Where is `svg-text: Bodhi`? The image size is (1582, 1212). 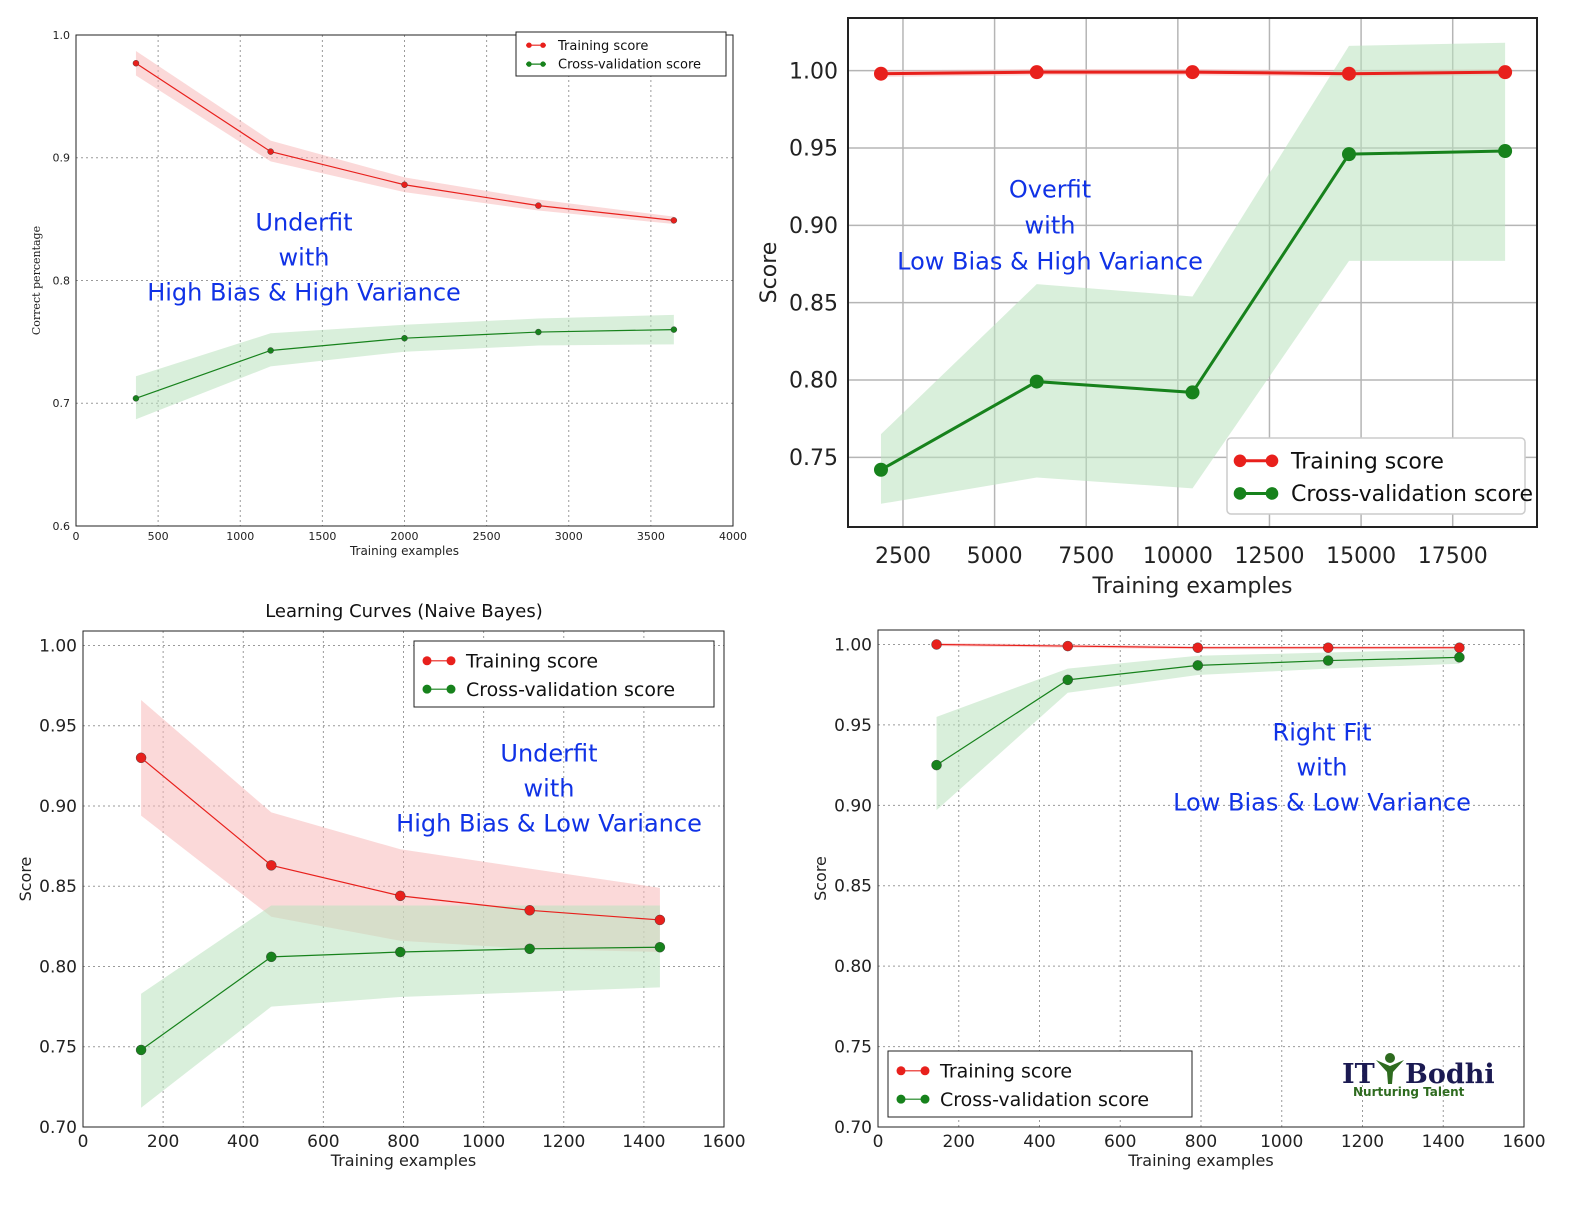 svg-text: Bodhi is located at coordinates (1450, 1074).